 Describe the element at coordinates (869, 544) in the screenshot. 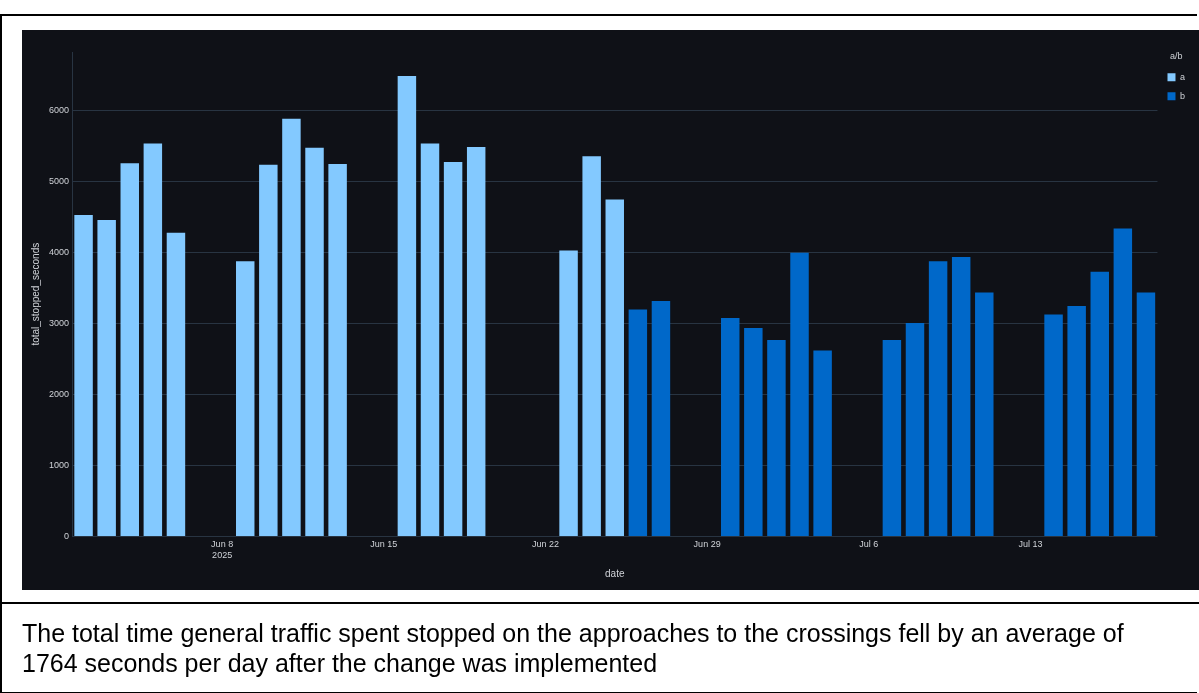

I see `x-tick-label: Jul 6` at that location.